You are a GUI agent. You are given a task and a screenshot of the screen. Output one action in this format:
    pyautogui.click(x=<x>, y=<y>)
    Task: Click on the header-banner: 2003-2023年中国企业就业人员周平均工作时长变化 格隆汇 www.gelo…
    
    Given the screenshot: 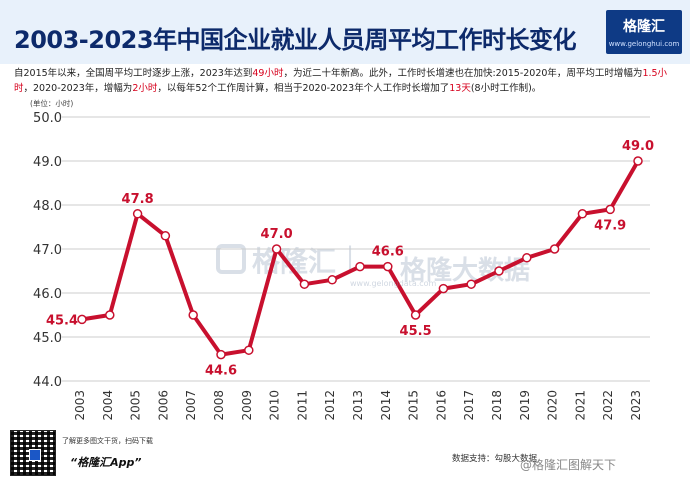 What is the action you would take?
    pyautogui.click(x=345, y=32)
    